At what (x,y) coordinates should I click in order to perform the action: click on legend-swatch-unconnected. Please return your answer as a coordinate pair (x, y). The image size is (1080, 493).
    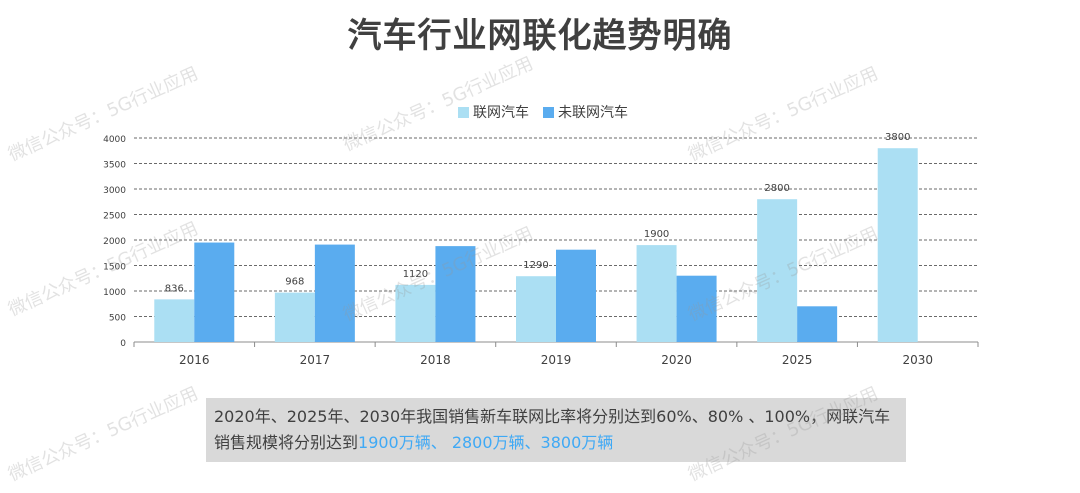
    Looking at the image, I should click on (548, 112).